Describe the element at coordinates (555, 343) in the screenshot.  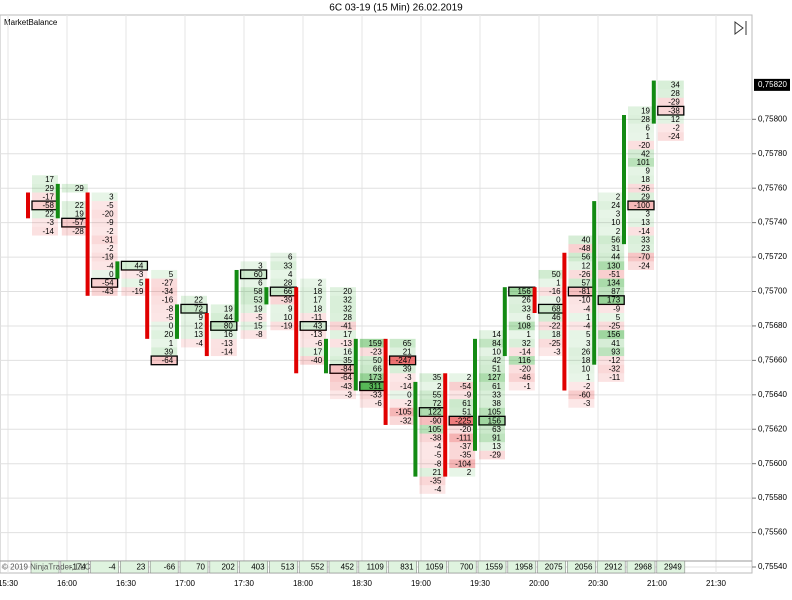
I see `cell-value: -25` at that location.